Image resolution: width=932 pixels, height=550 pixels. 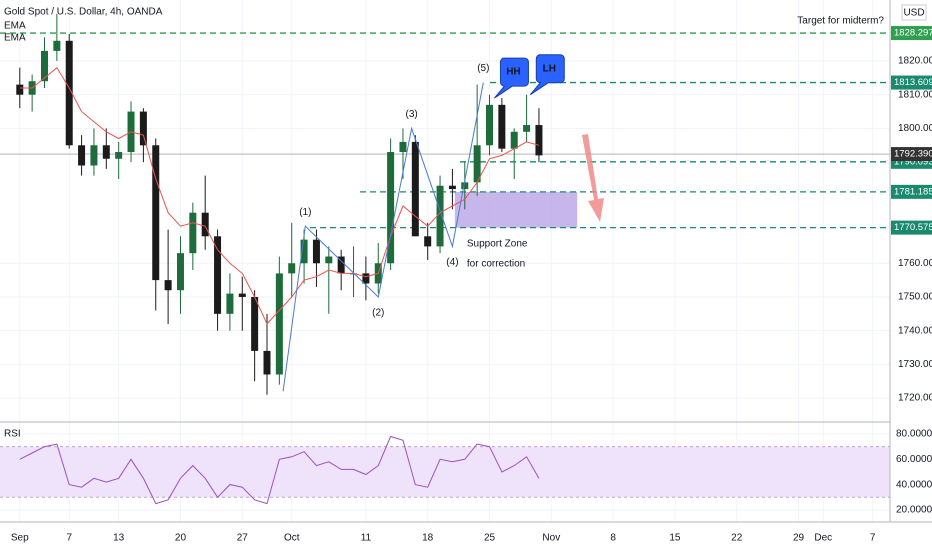 I want to click on y-tick-label: 60.0000, so click(x=914, y=459).